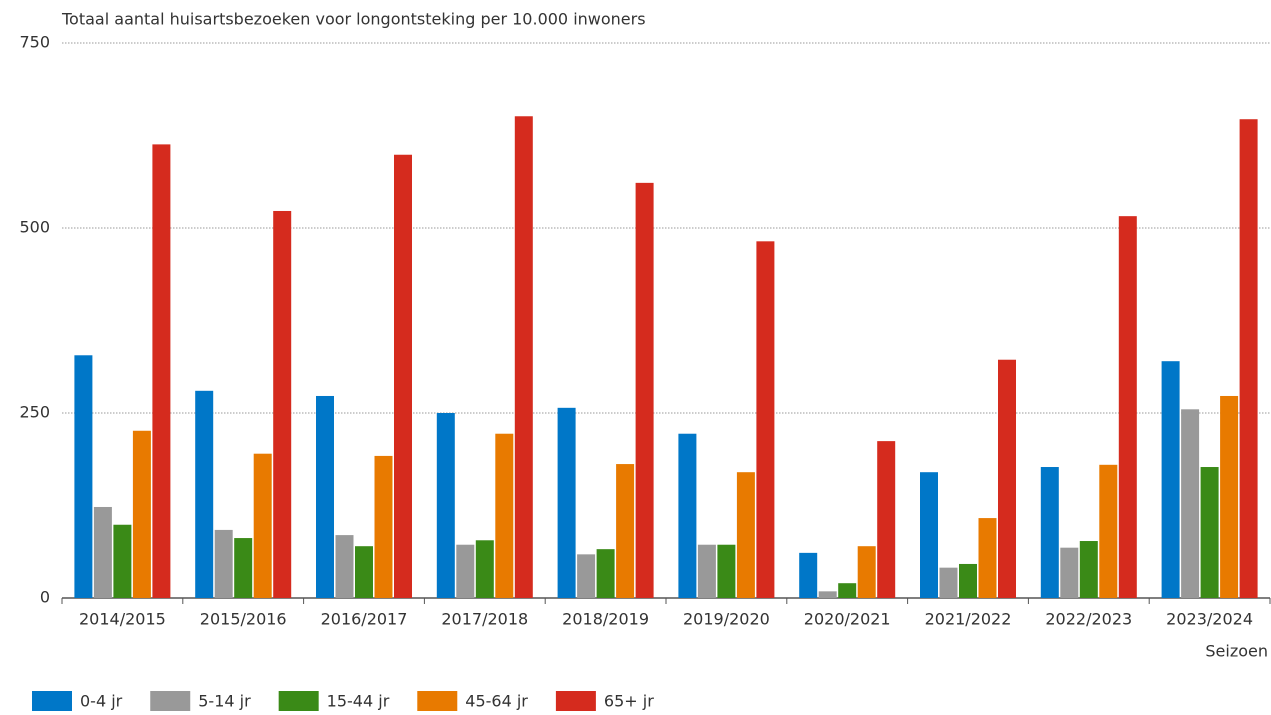  What do you see at coordinates (726, 619) in the screenshot?
I see `x-tick-label: 2019/2020` at bounding box center [726, 619].